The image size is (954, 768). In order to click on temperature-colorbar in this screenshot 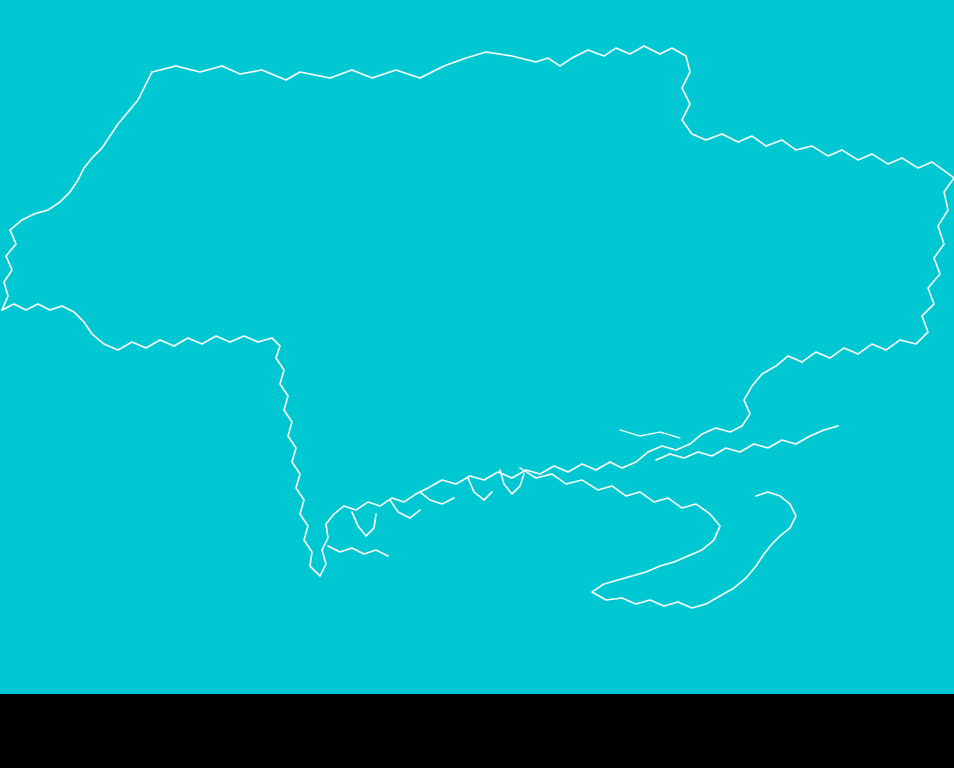, I will do `click(237, 738)`.